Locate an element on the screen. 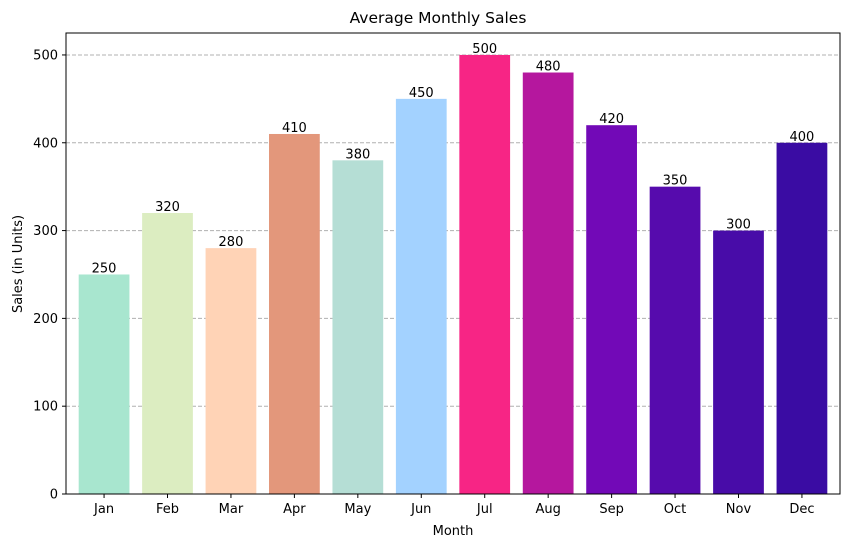 This screenshot has width=850, height=547. data-label-apr: 410 is located at coordinates (294, 128).